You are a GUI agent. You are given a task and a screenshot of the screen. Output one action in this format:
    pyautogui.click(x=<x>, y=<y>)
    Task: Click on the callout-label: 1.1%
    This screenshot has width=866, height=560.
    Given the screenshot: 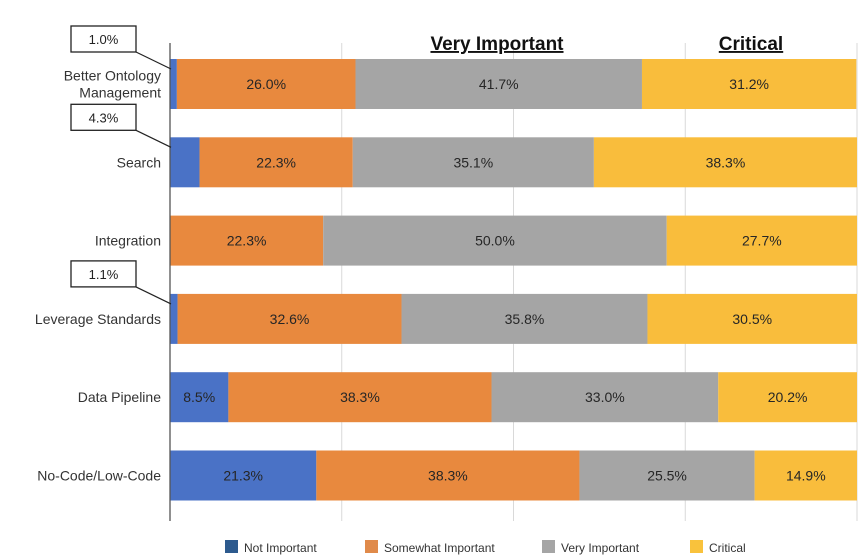 What is the action you would take?
    pyautogui.click(x=104, y=274)
    